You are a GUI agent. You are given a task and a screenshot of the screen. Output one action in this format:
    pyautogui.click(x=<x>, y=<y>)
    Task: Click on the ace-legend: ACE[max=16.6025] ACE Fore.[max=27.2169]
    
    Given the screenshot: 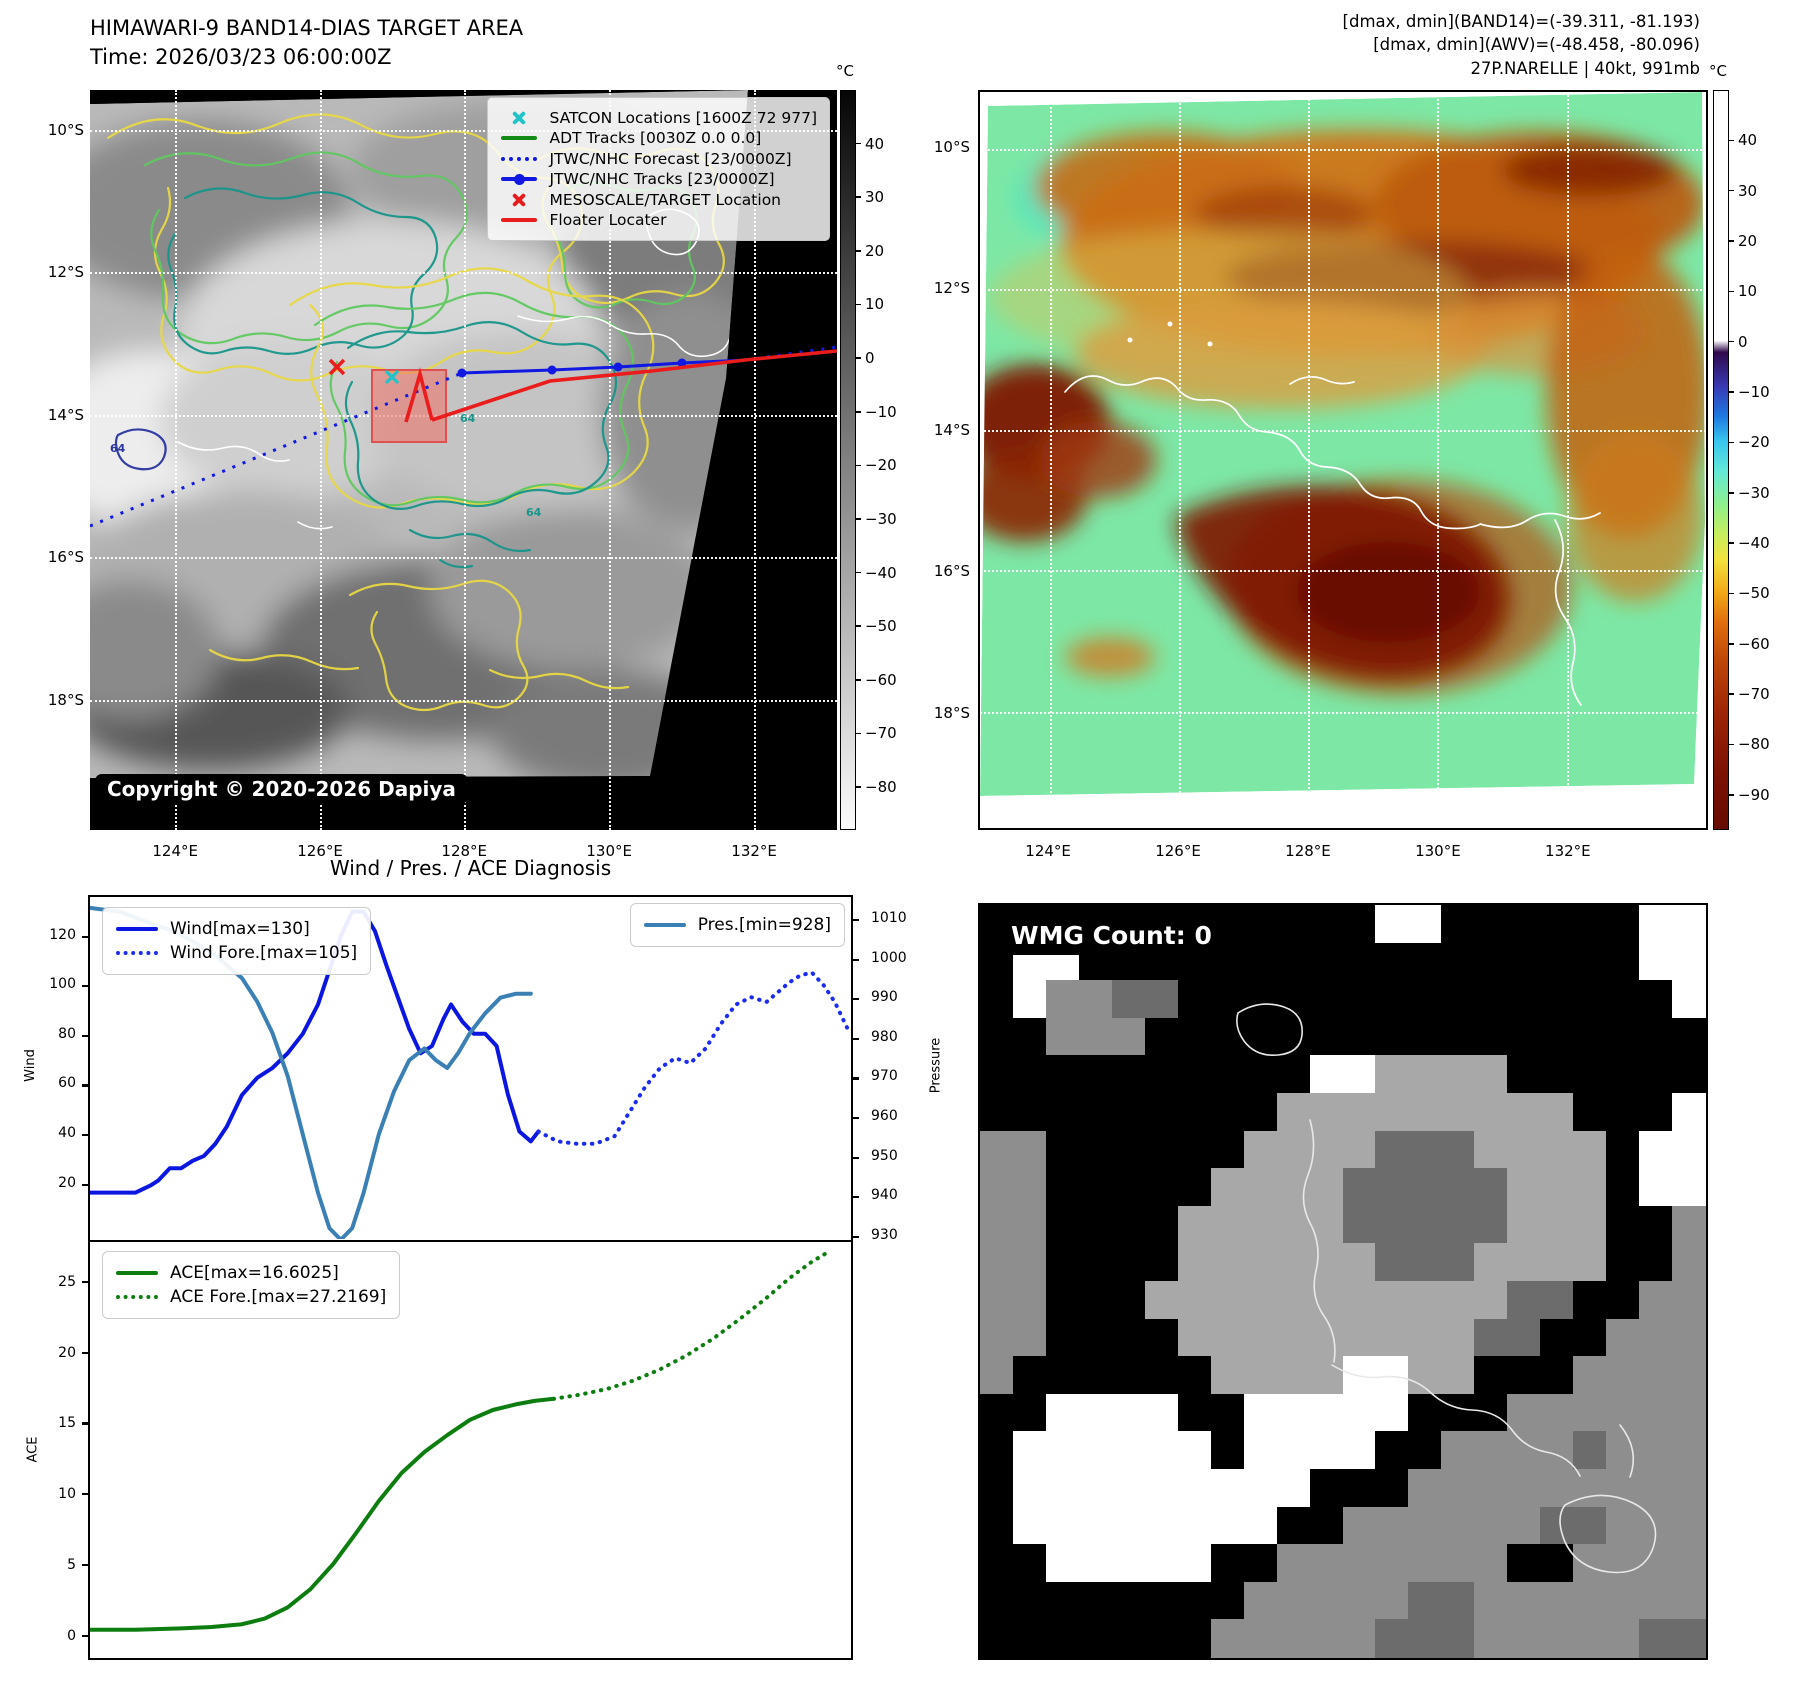 What is the action you would take?
    pyautogui.click(x=251, y=1285)
    